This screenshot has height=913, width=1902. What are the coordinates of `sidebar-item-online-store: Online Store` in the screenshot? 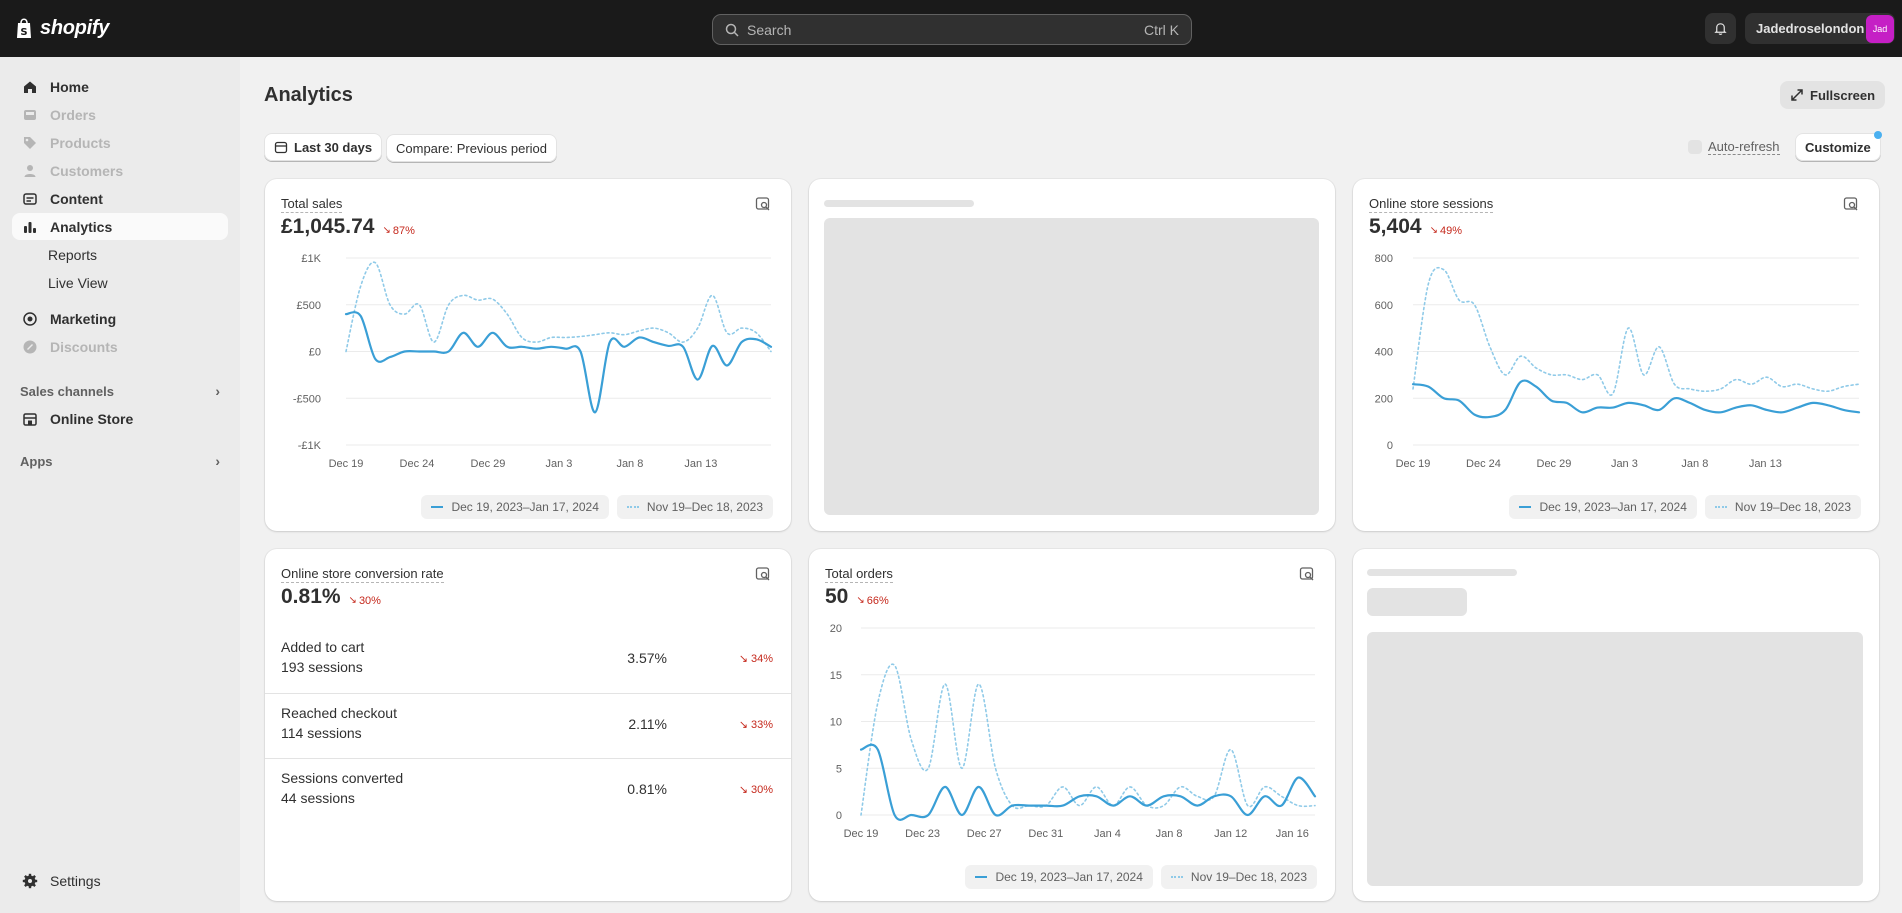 It's located at (120, 418).